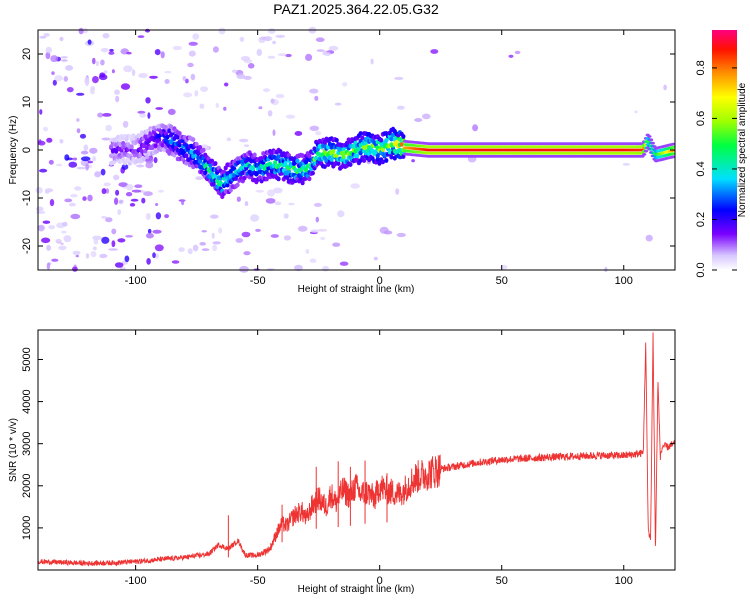 The image size is (750, 600). Describe the element at coordinates (701, 168) in the screenshot. I see `colorbar-tick-label: 0.4` at that location.